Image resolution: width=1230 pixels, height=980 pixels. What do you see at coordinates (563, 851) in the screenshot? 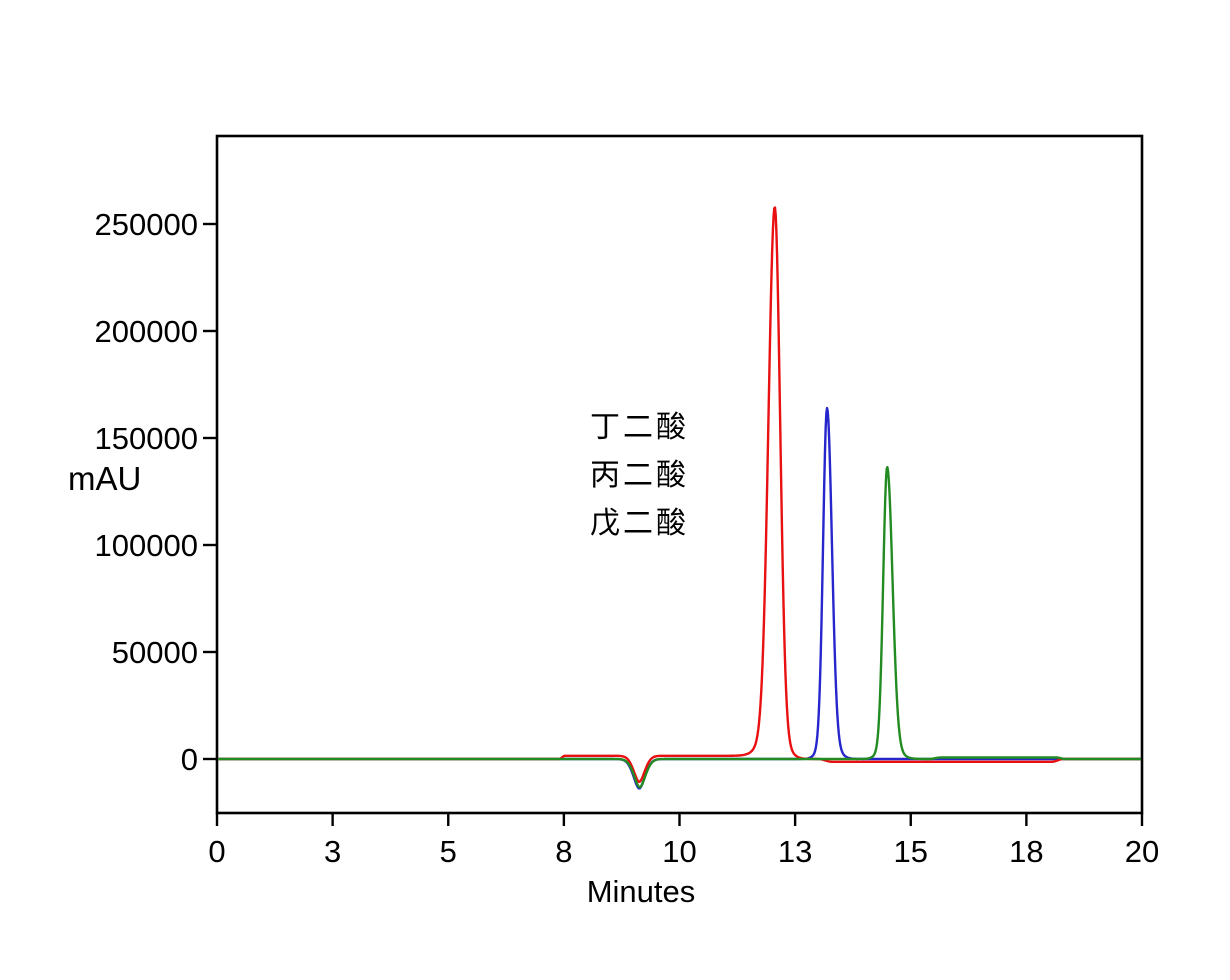
I see `x-tick-label: 8` at bounding box center [563, 851].